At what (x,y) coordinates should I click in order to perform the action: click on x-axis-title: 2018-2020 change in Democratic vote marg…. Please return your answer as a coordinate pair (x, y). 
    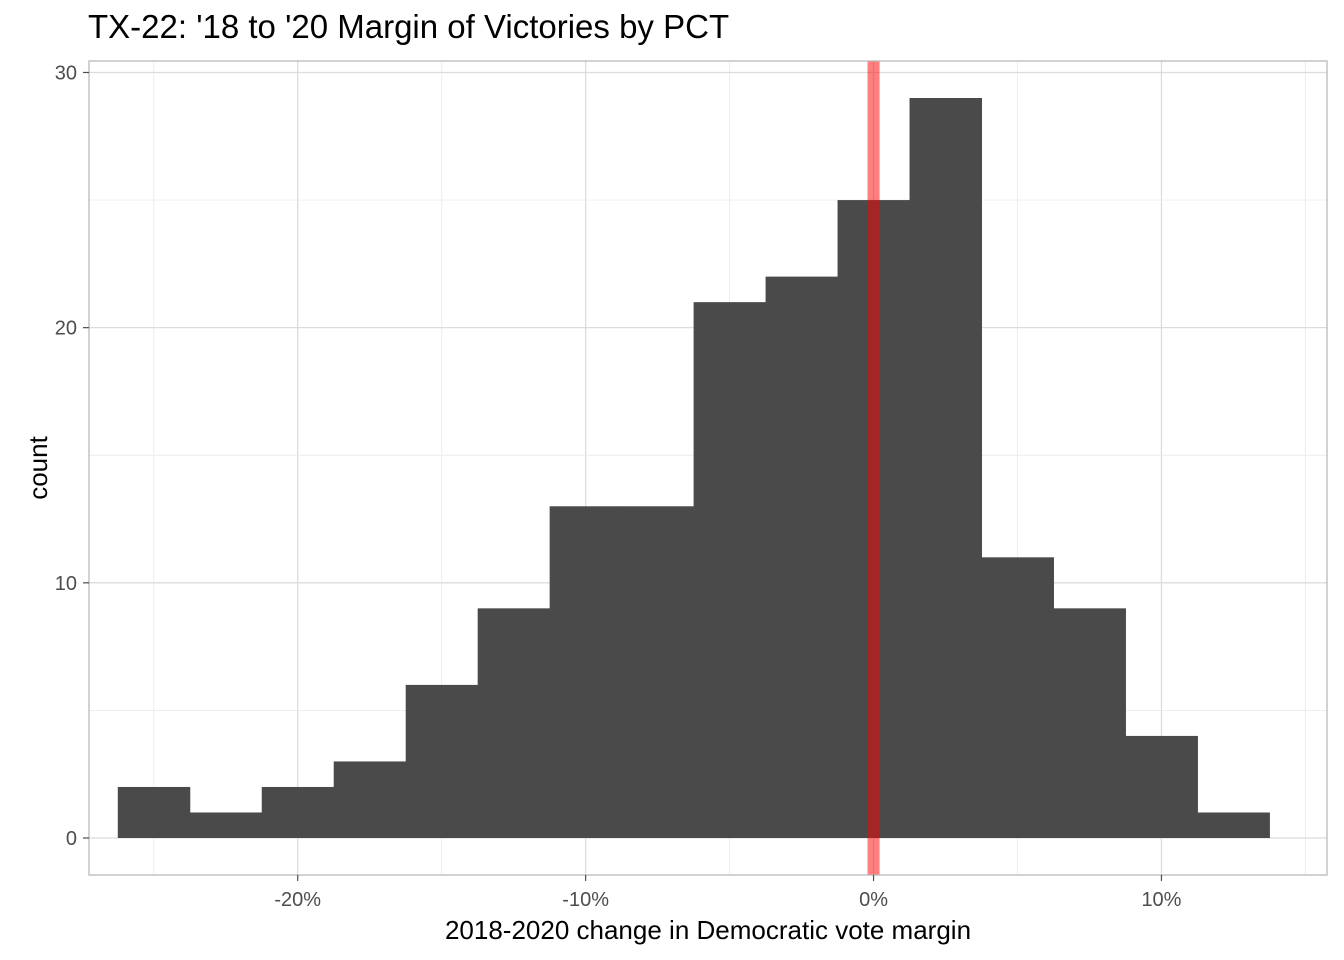
    Looking at the image, I should click on (708, 930).